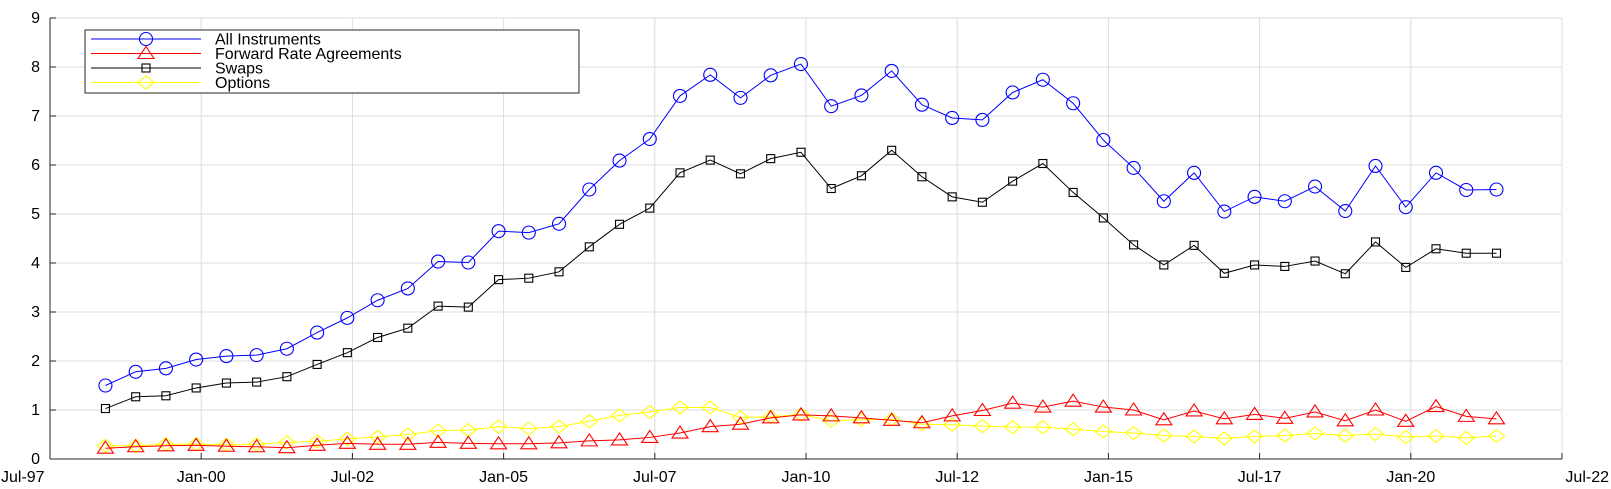  What do you see at coordinates (1587, 477) in the screenshot?
I see `x-tick-label: Jul-22` at bounding box center [1587, 477].